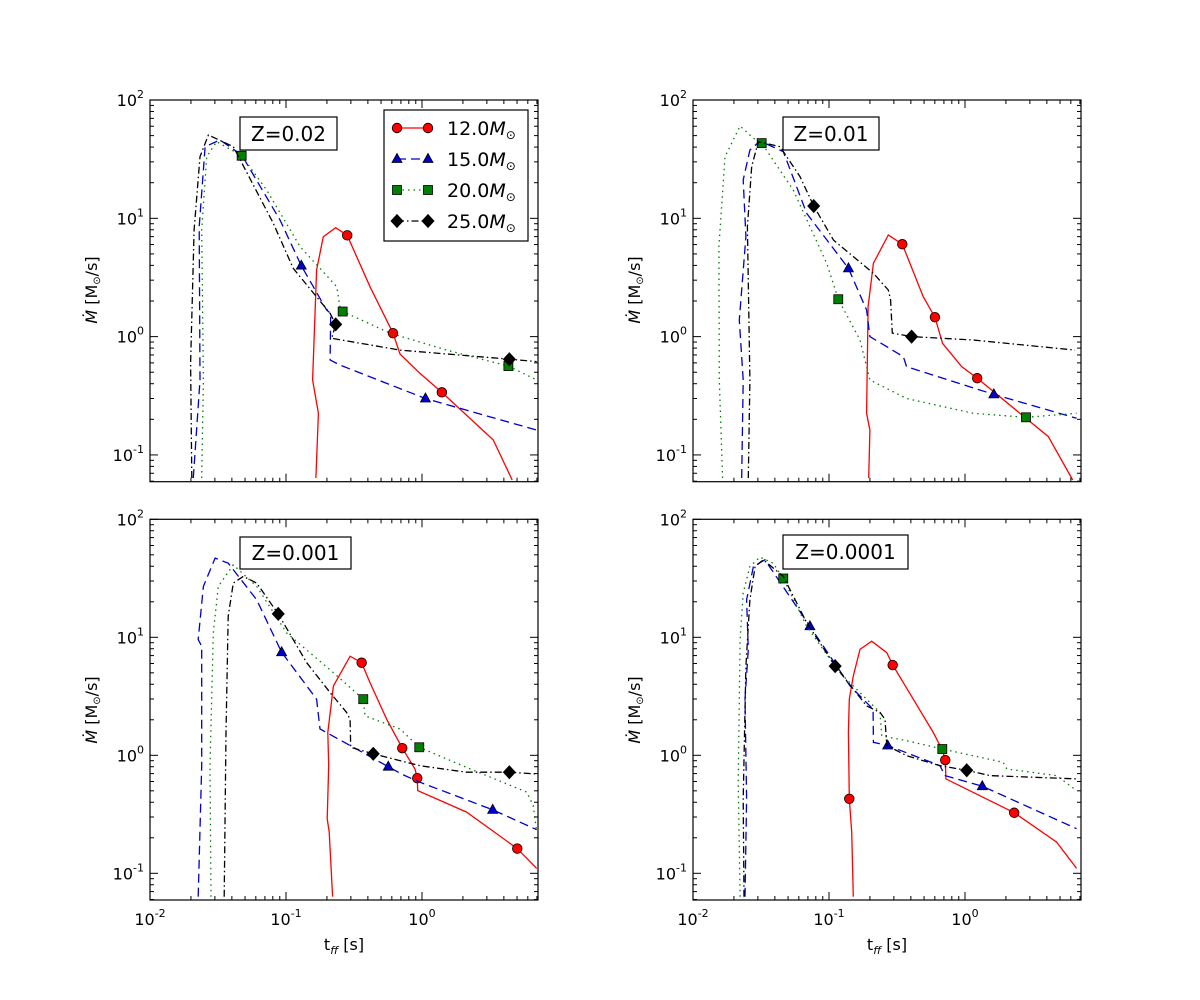  What do you see at coordinates (97, 700) in the screenshot?
I see `y-label-sun: ⊙` at bounding box center [97, 700].